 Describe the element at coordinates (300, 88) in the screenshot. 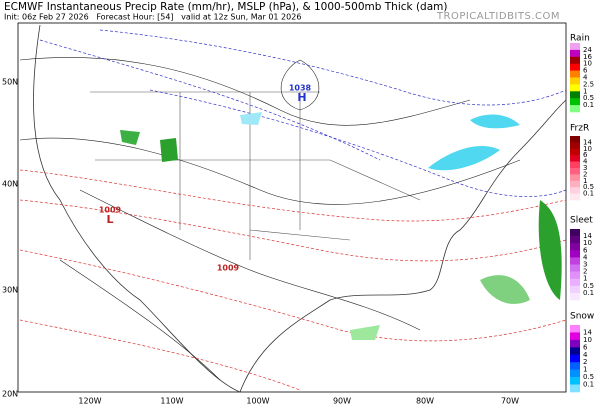

I see `pressure-center: 1038` at that location.